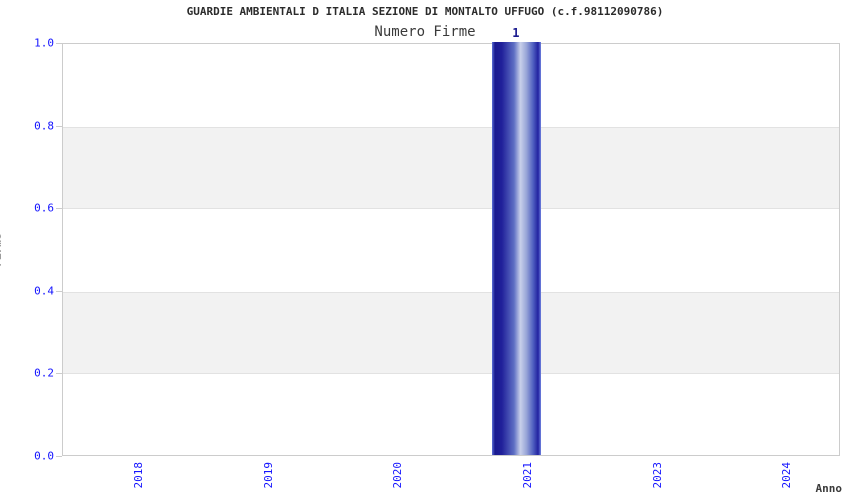  Describe the element at coordinates (425, 32) in the screenshot. I see `chart-subtitle: Numero Firme` at that location.